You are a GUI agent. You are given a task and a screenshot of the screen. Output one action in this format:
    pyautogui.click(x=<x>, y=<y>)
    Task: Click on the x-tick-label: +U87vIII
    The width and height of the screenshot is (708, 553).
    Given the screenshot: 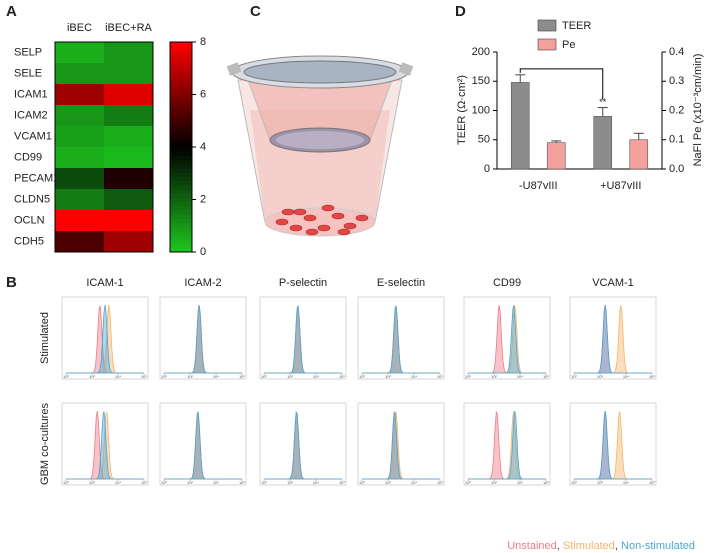 What is the action you would take?
    pyautogui.click(x=620, y=186)
    